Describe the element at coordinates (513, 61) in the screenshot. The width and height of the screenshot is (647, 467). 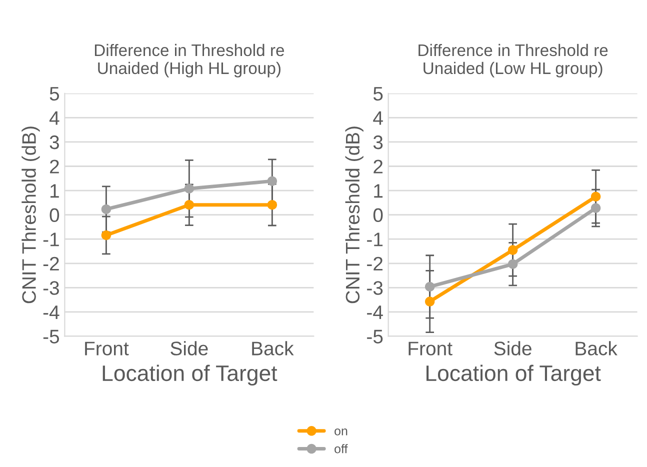
I see `chart-title: Difference in Threshold re Unaided (Low HL group)` at that location.